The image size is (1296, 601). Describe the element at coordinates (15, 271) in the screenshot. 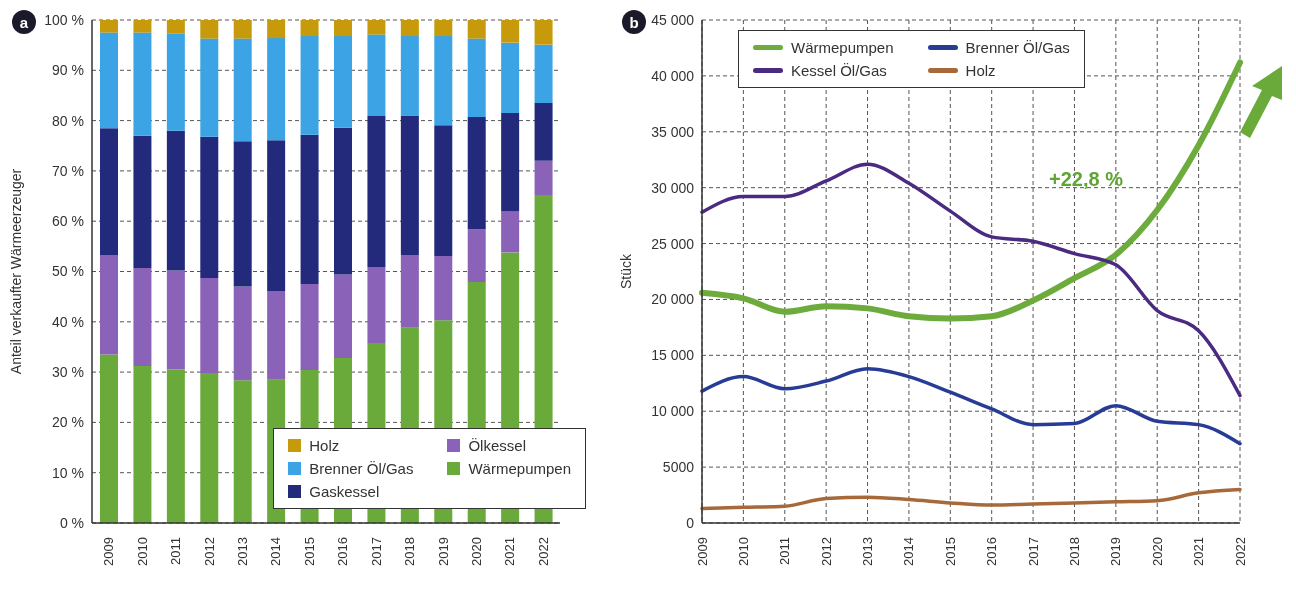

I see `y-axis-title: Anteil verkaufter Wärmeerzeuger` at that location.